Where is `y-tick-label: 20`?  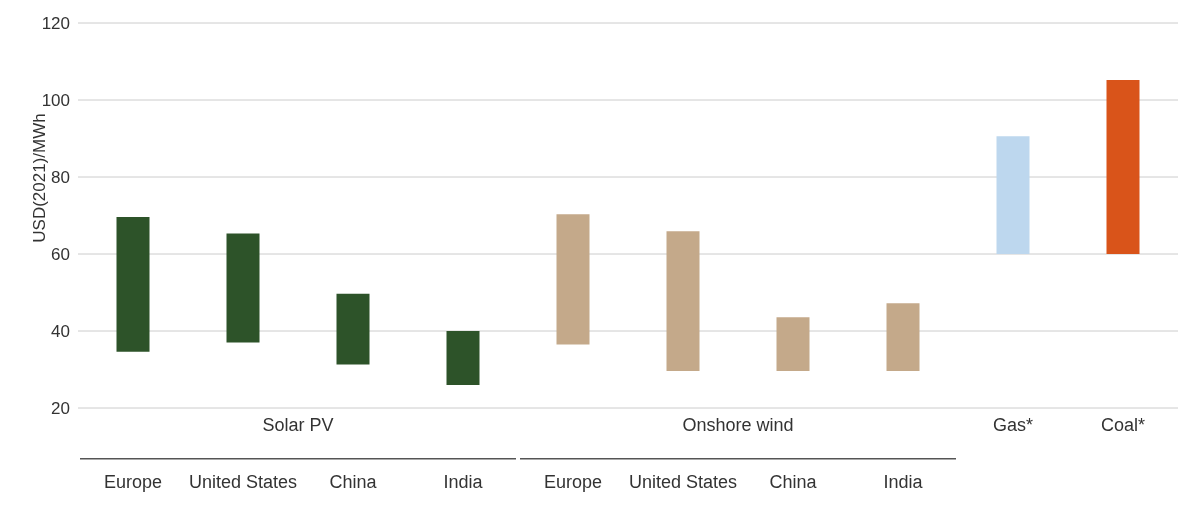 y-tick-label: 20 is located at coordinates (60, 409).